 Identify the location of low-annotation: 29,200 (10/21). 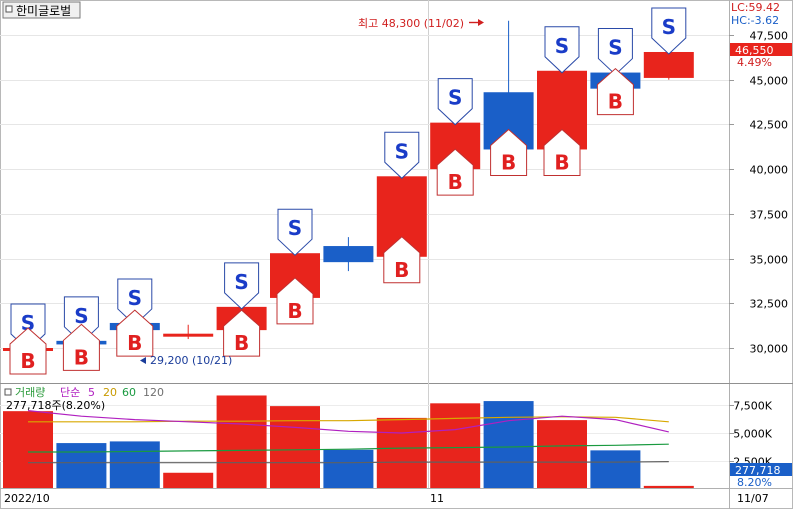
(191, 360).